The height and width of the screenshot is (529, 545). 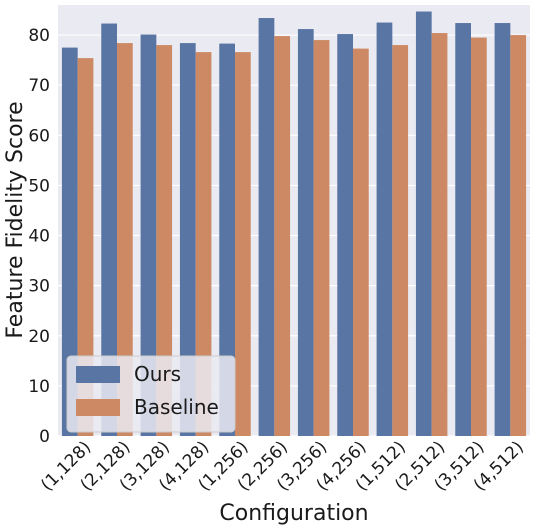 What do you see at coordinates (98, 374) in the screenshot?
I see `legend-swatch-ours` at bounding box center [98, 374].